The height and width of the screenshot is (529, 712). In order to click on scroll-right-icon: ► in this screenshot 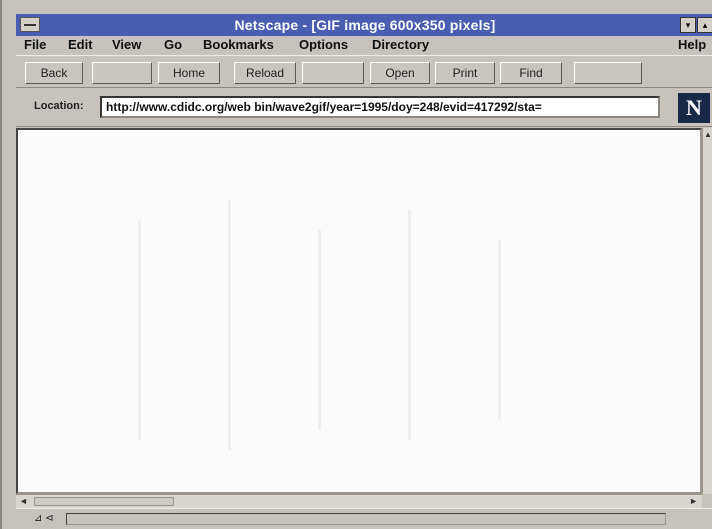, I will do `click(693, 501)`.